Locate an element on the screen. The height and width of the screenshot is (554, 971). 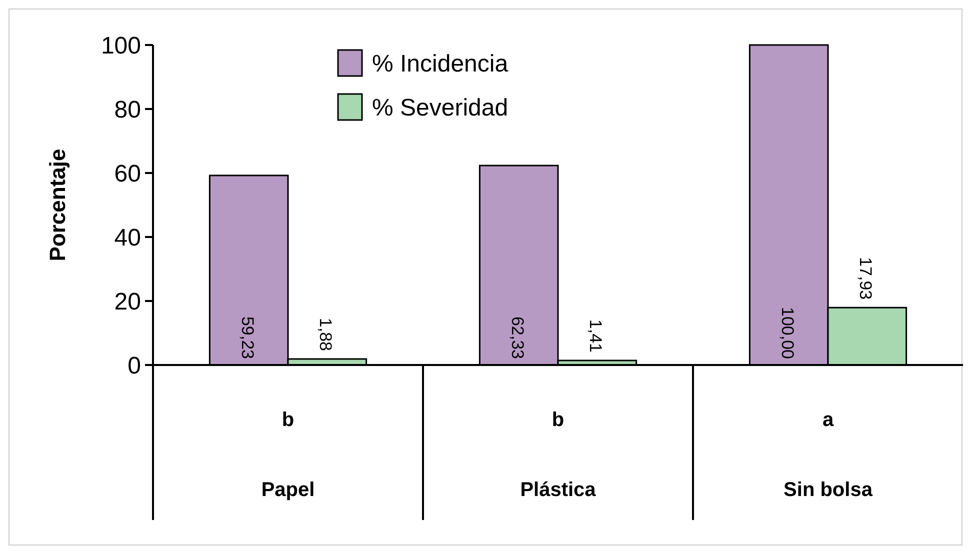
data-label: 1,41 is located at coordinates (596, 335).